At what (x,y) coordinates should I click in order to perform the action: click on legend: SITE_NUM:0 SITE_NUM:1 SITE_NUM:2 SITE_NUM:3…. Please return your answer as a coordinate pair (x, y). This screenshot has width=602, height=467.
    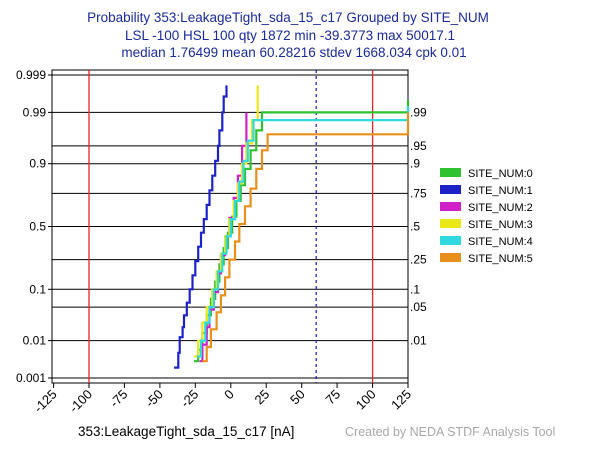
    Looking at the image, I should click on (486, 216).